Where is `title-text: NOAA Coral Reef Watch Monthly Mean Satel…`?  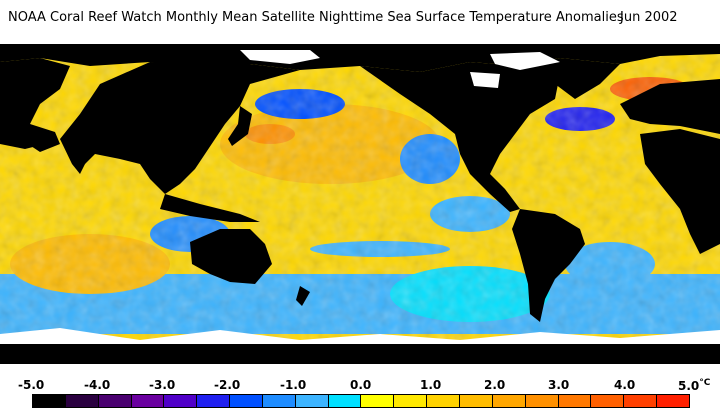 title-text: NOAA Coral Reef Watch Monthly Mean Satel… is located at coordinates (316, 17).